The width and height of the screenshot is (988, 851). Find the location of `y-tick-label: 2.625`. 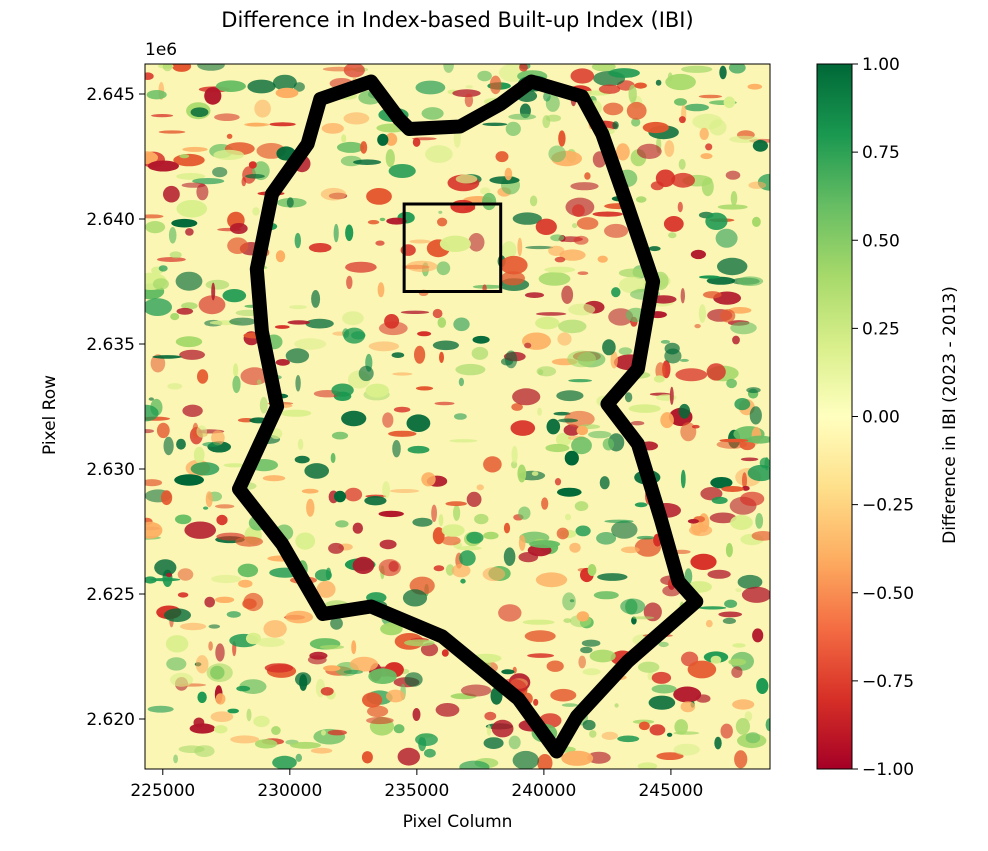

y-tick-label: 2.625 is located at coordinates (110, 595).